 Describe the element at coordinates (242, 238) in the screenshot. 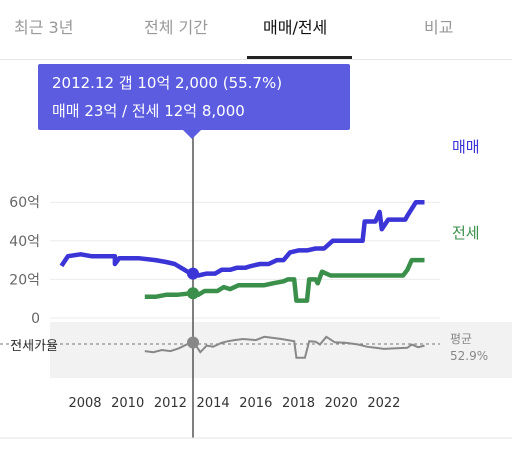

I see `sale-series-line` at that location.